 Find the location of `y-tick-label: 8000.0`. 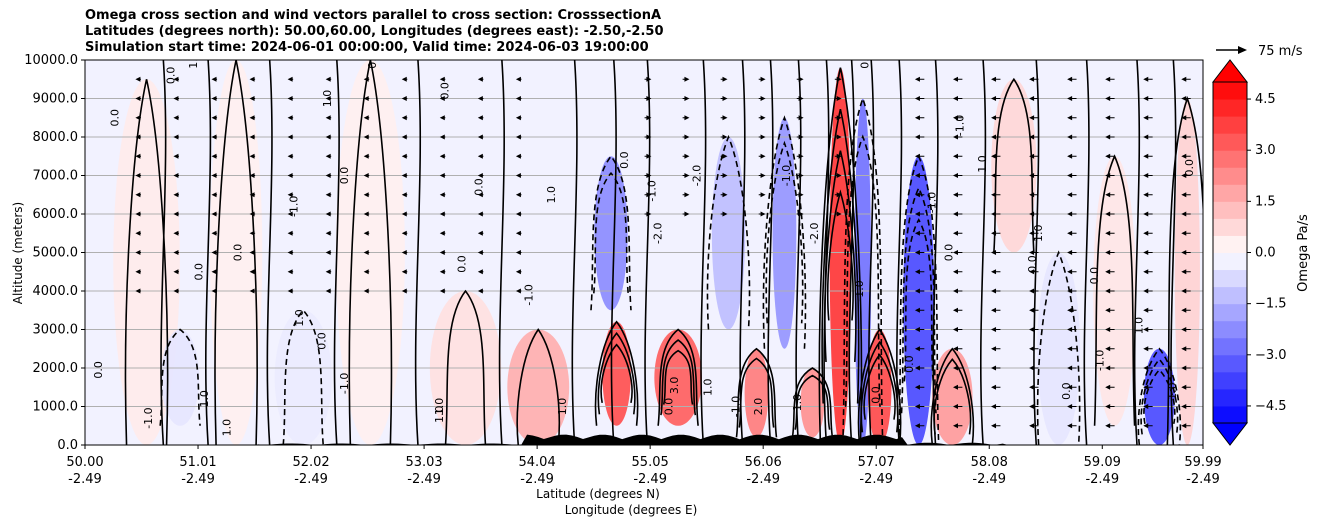

y-tick-label: 8000.0 is located at coordinates (56, 137).